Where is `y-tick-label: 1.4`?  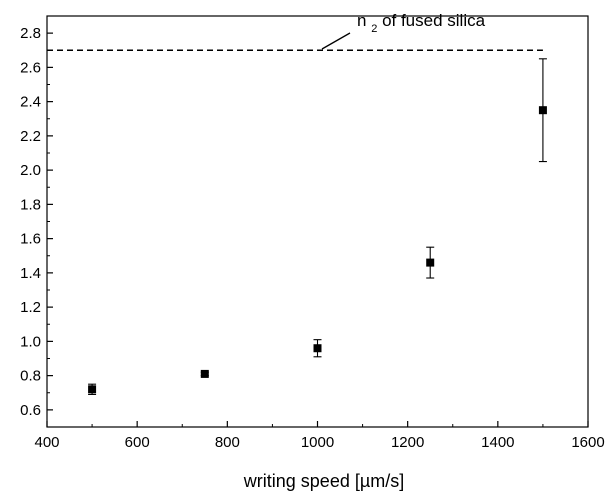 y-tick-label: 1.4 is located at coordinates (30, 273).